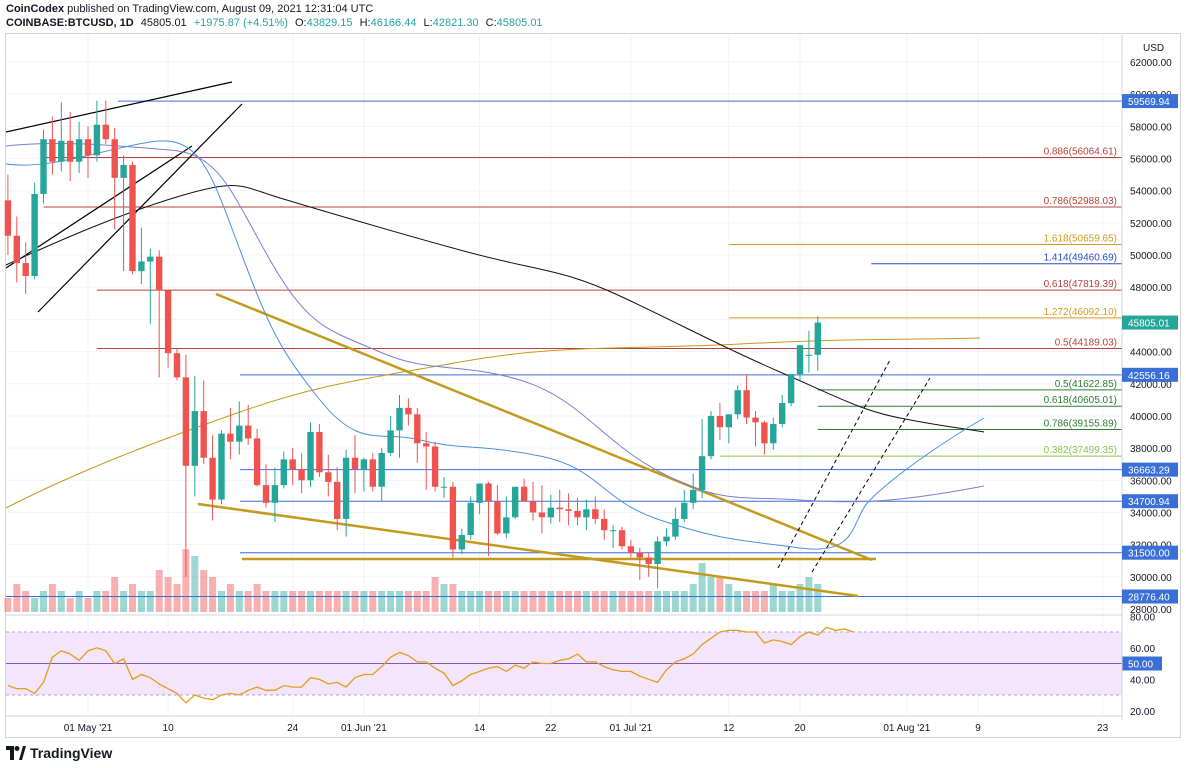 This screenshot has width=1186, height=768. Describe the element at coordinates (1151, 513) in the screenshot. I see `y-tick-label: 34000.00` at that location.